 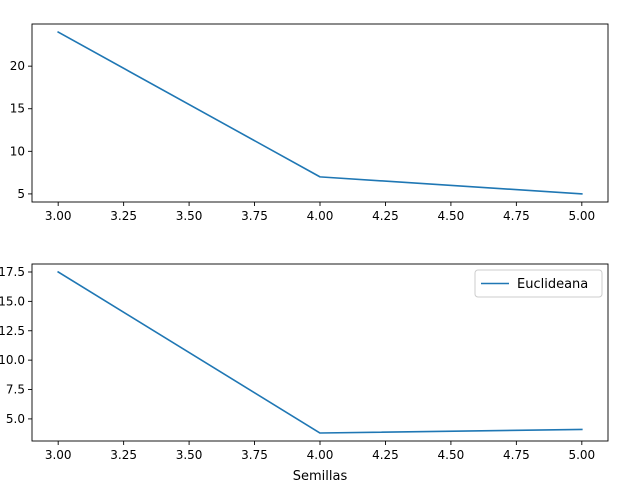 I want to click on legend-box, so click(x=538, y=283).